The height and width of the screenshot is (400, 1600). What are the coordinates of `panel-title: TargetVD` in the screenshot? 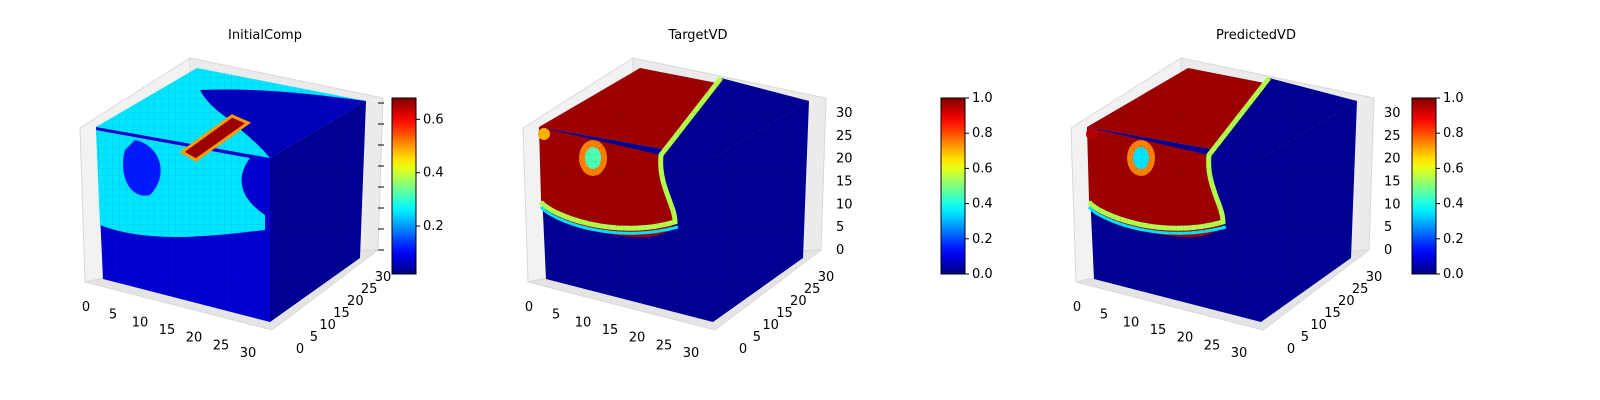 It's located at (697, 35).